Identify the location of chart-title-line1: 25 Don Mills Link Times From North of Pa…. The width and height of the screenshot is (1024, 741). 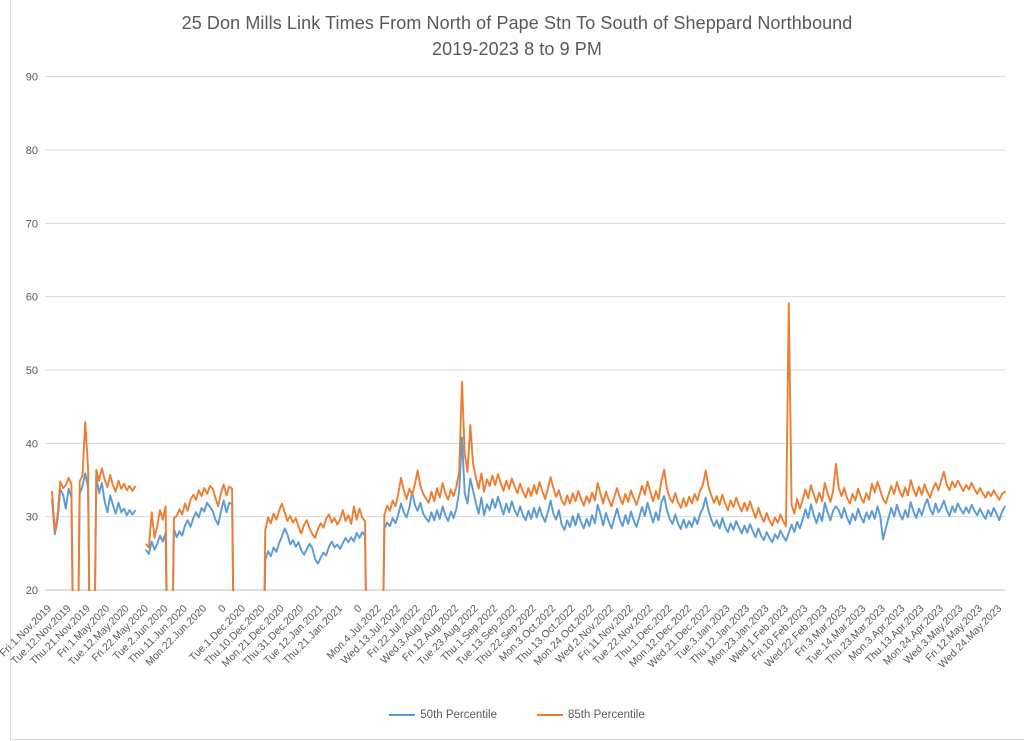
(517, 23).